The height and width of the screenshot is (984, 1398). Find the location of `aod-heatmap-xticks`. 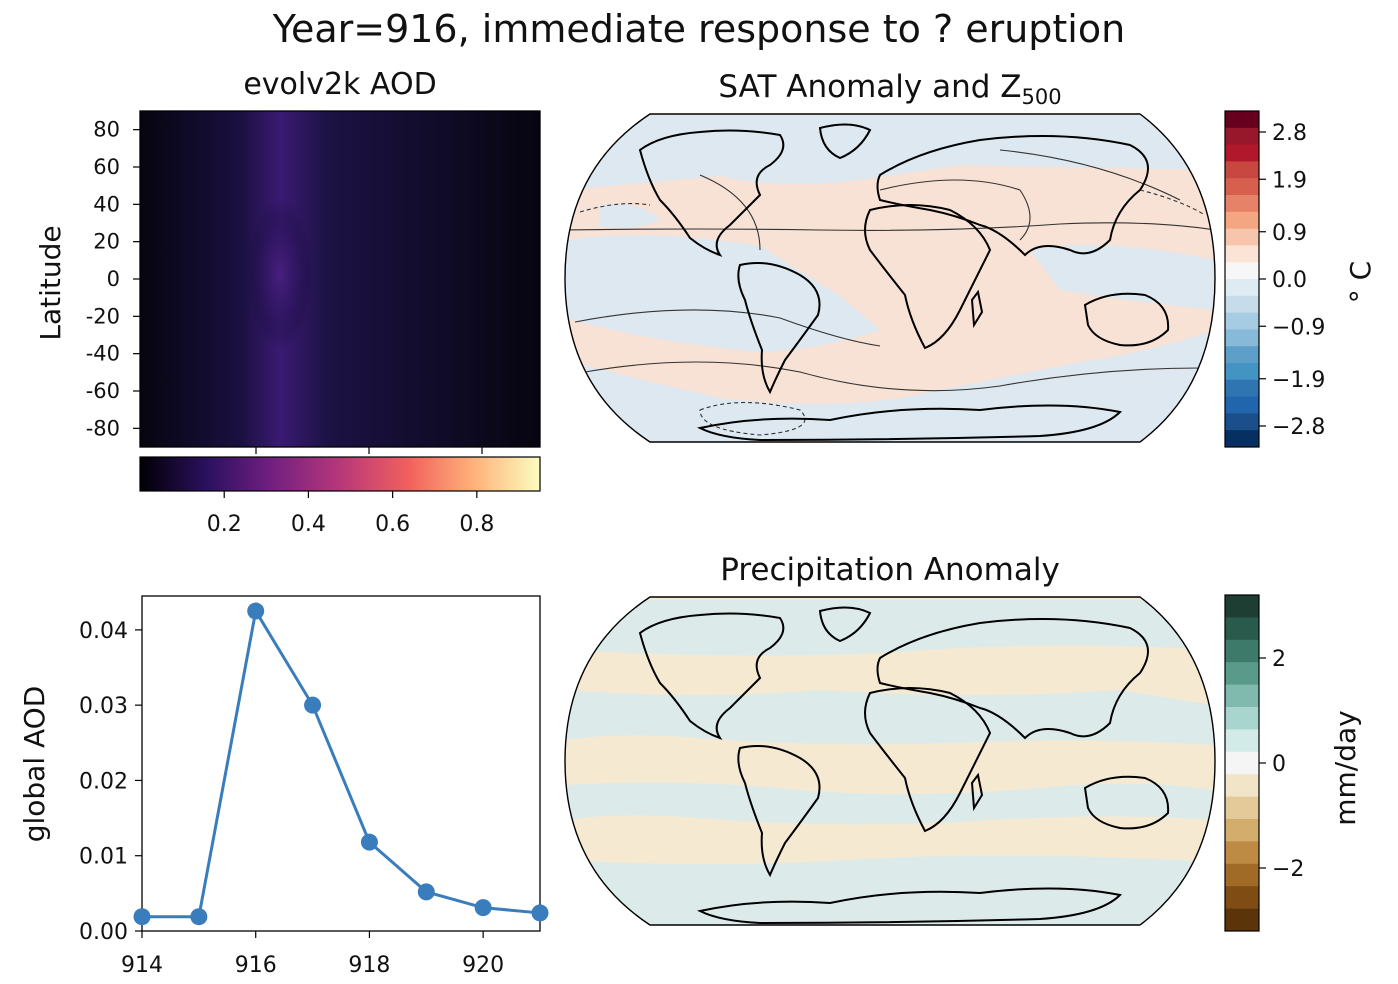

aod-heatmap-xticks is located at coordinates (369, 450).